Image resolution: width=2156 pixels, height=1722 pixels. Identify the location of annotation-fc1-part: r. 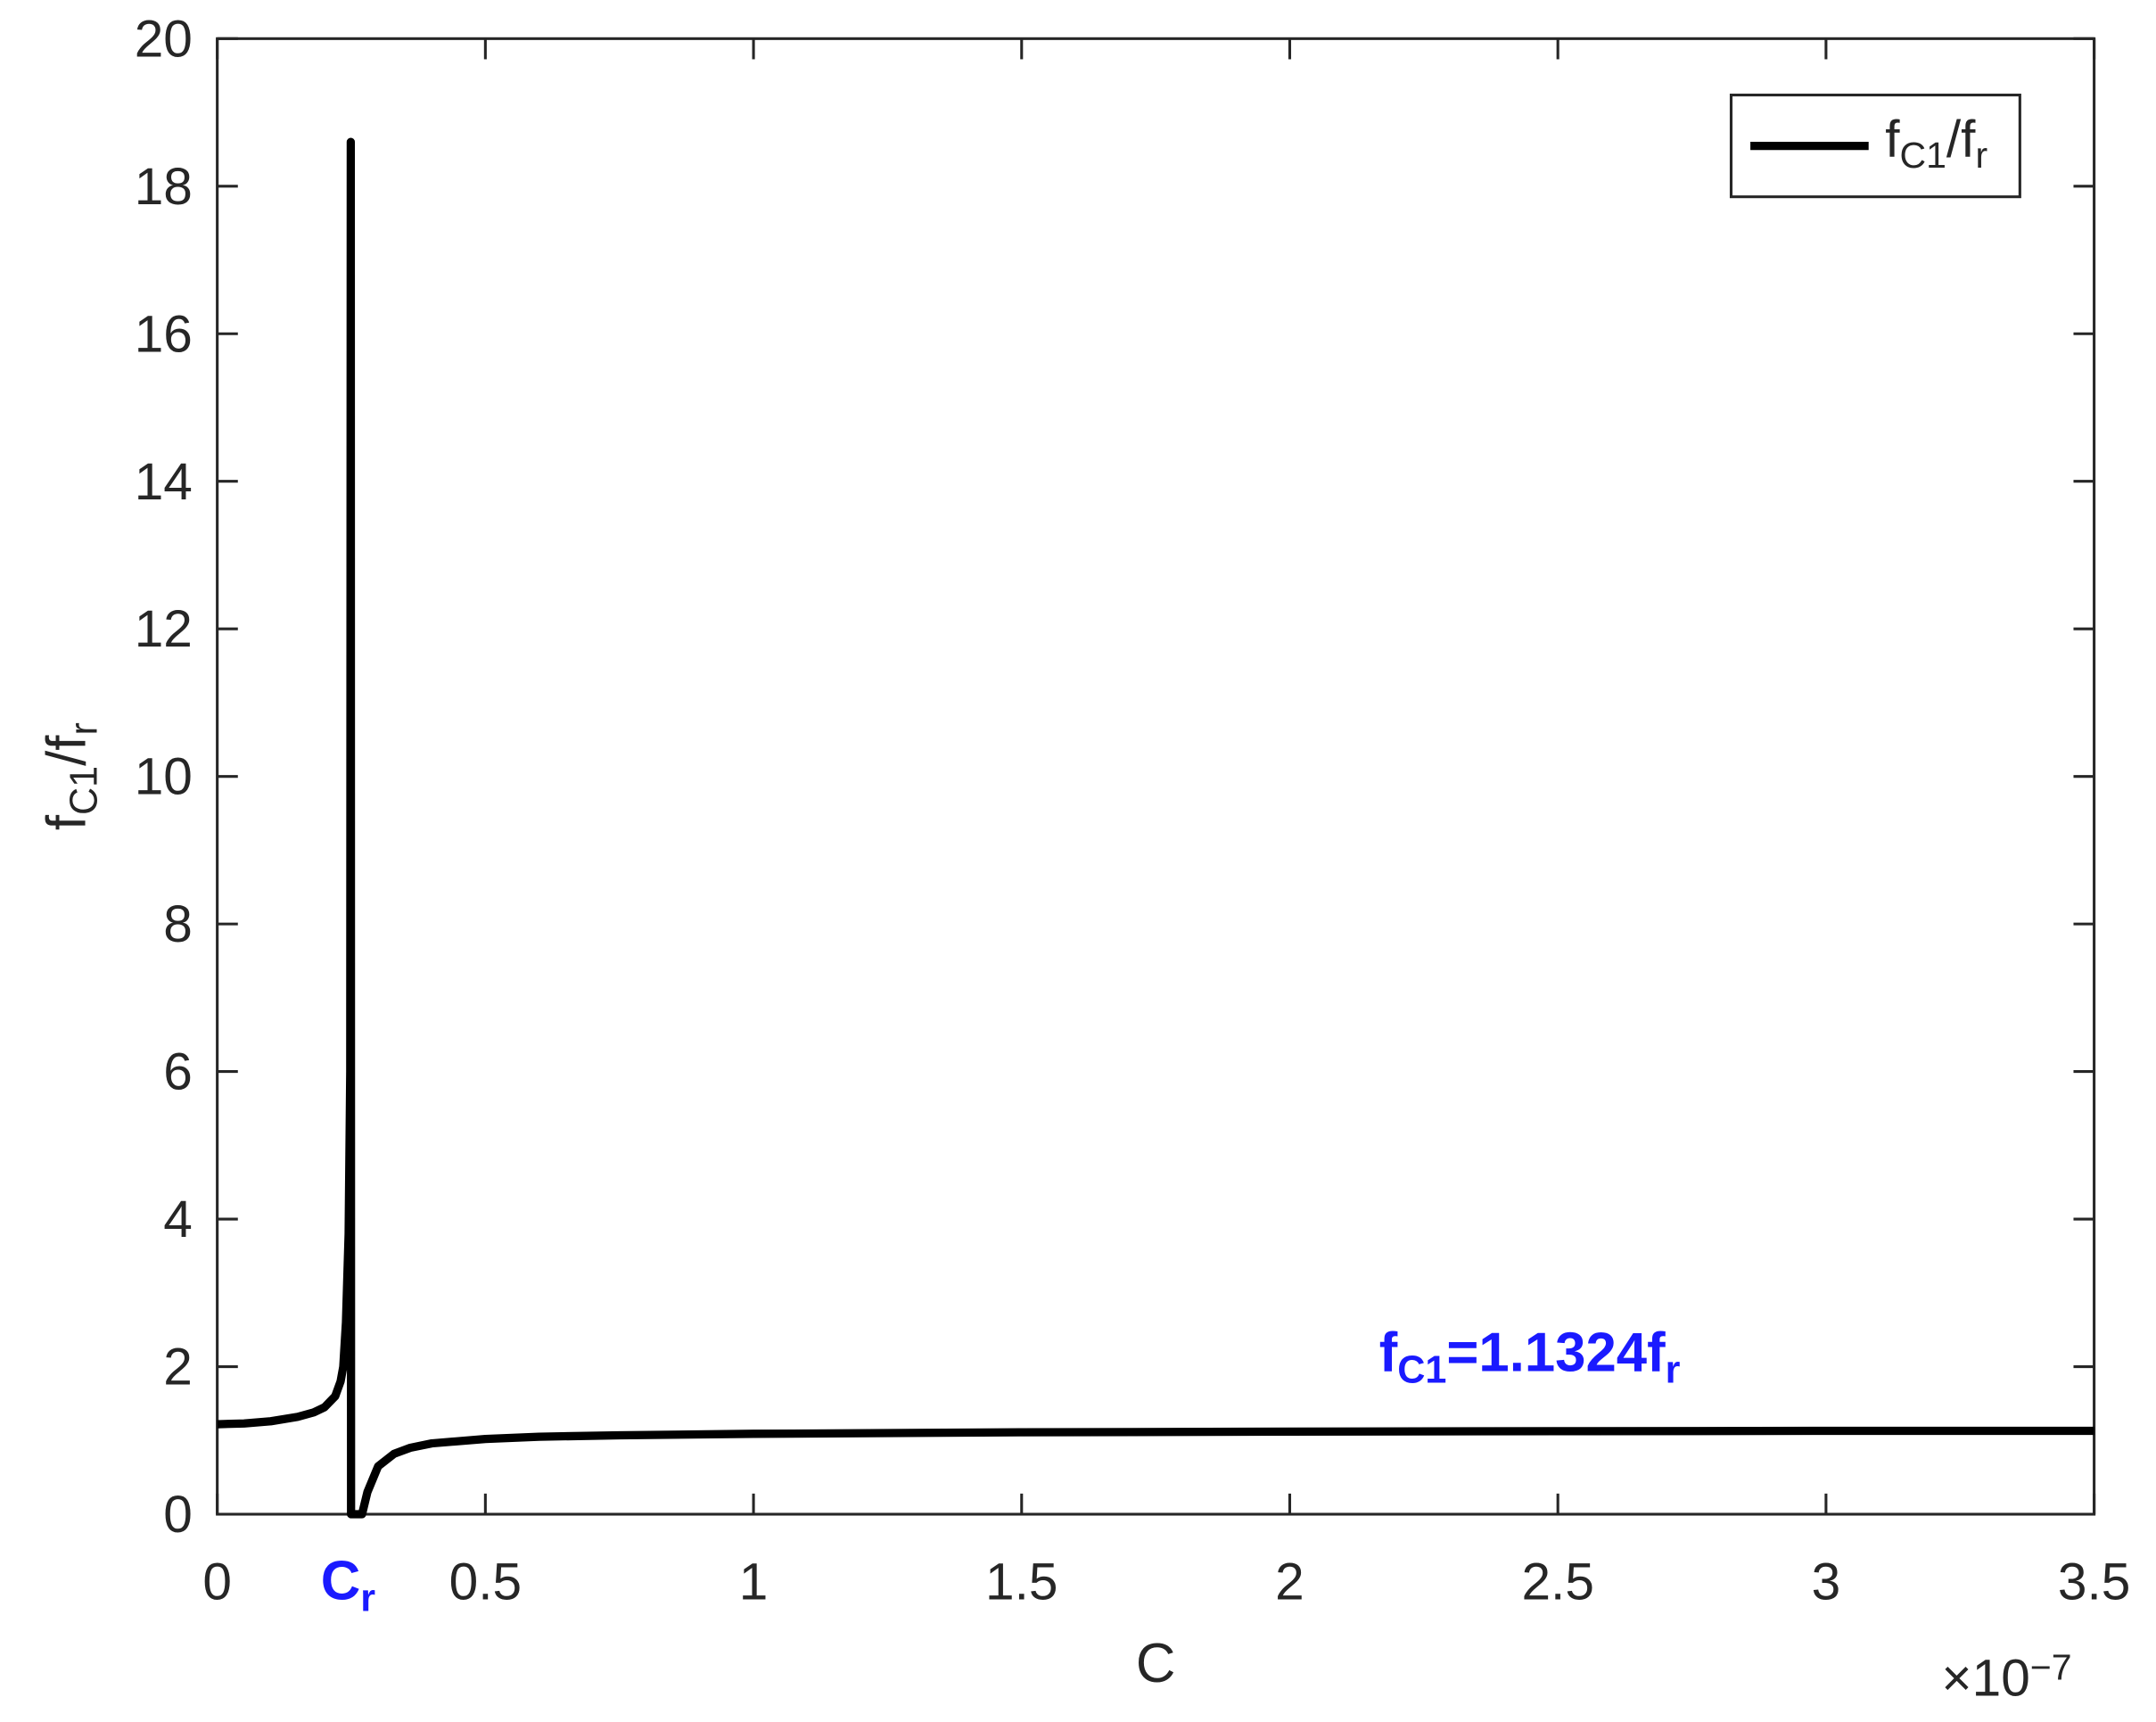
(1673, 1370).